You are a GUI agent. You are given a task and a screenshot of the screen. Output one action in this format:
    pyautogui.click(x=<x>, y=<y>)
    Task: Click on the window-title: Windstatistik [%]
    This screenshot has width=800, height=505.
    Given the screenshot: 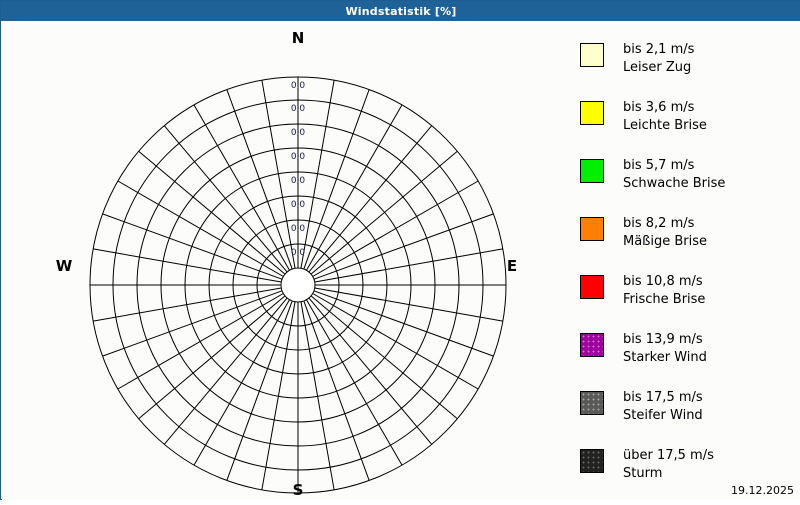 What is the action you would take?
    pyautogui.click(x=401, y=11)
    